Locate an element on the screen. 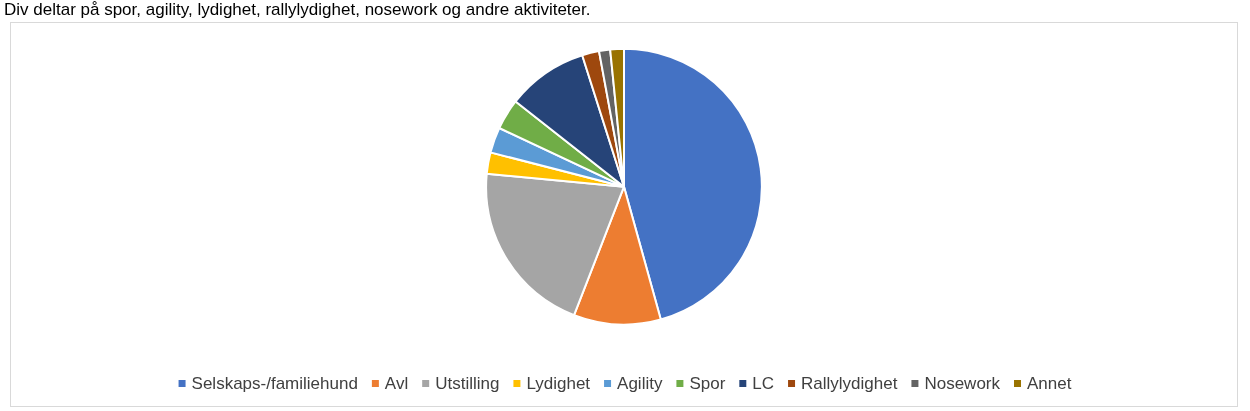 This screenshot has width=1250, height=411. chart-title: Div deltar på spor, agility, lydighet, rallylydighet, nosework og andre aktiviteter. is located at coordinates (297, 10).